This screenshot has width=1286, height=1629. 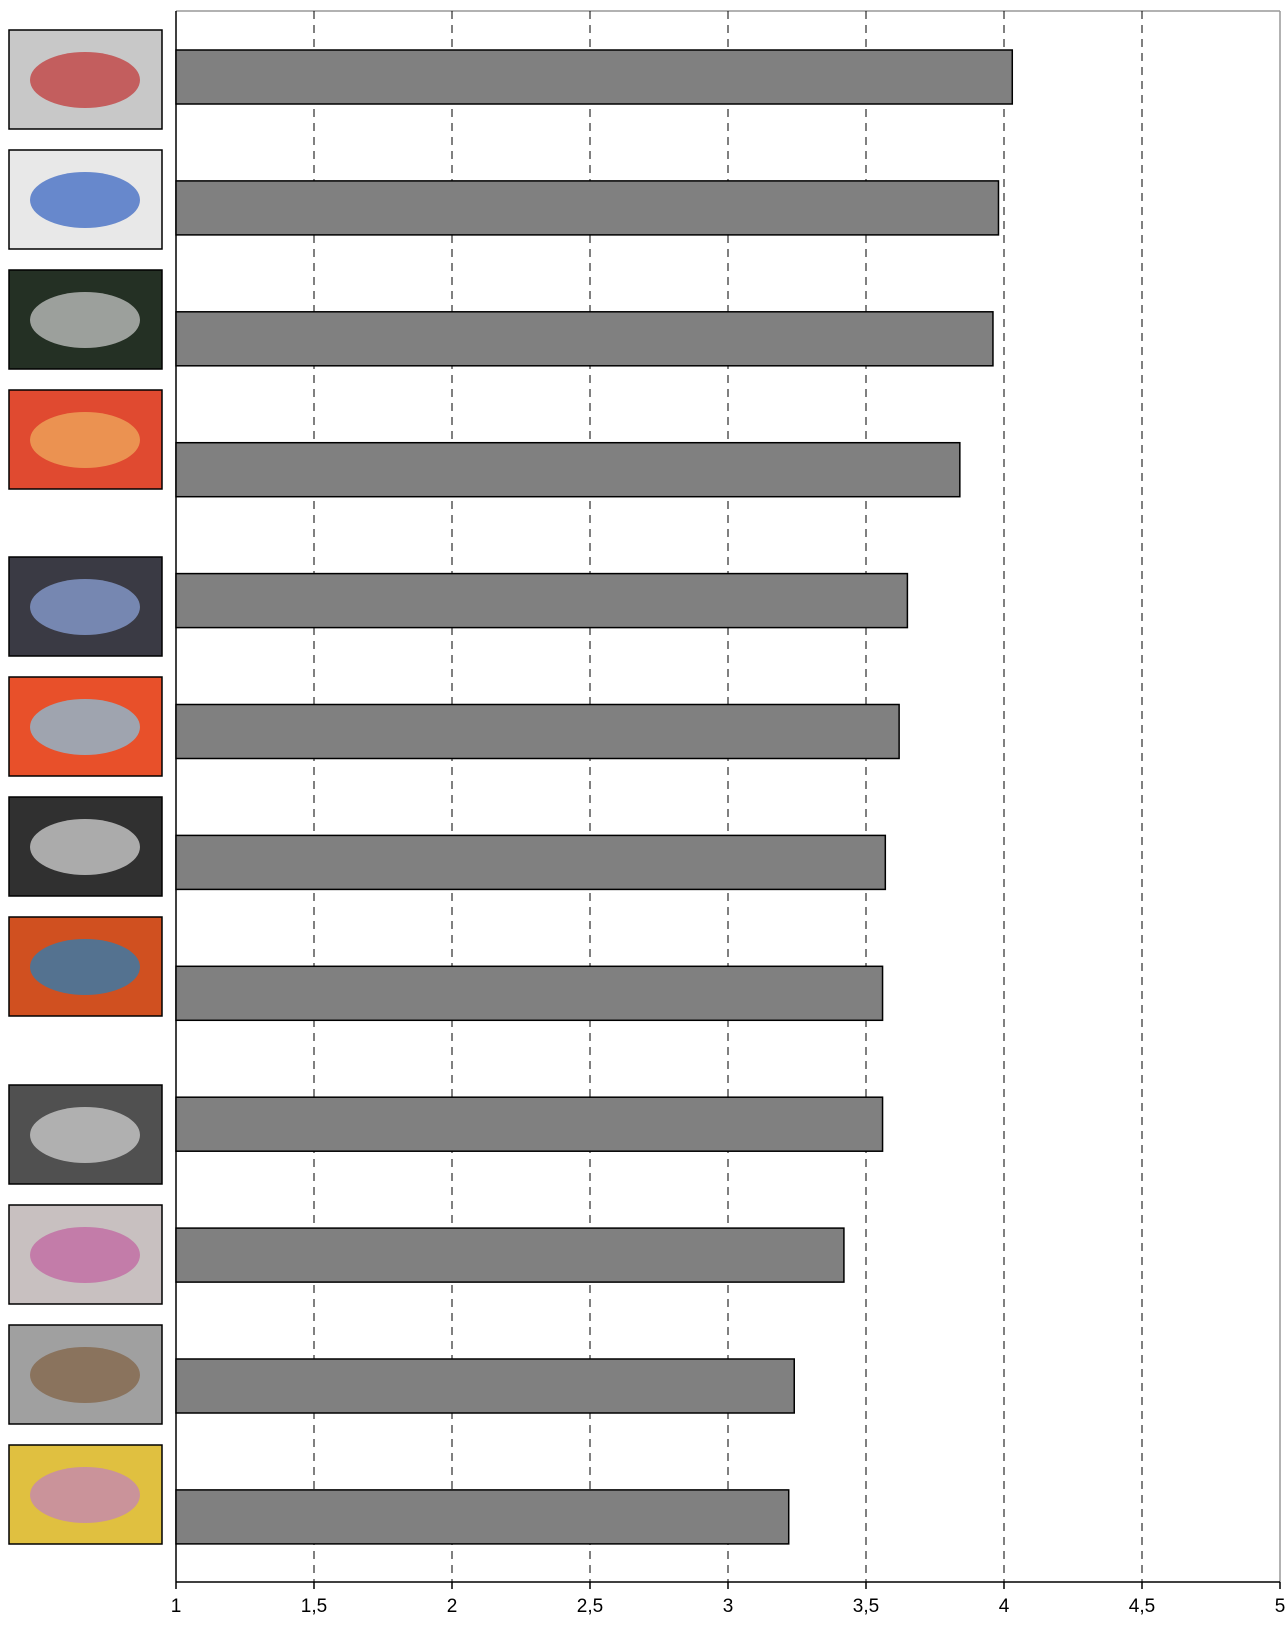 I want to click on x-tick-label: 3, so click(x=728, y=1606).